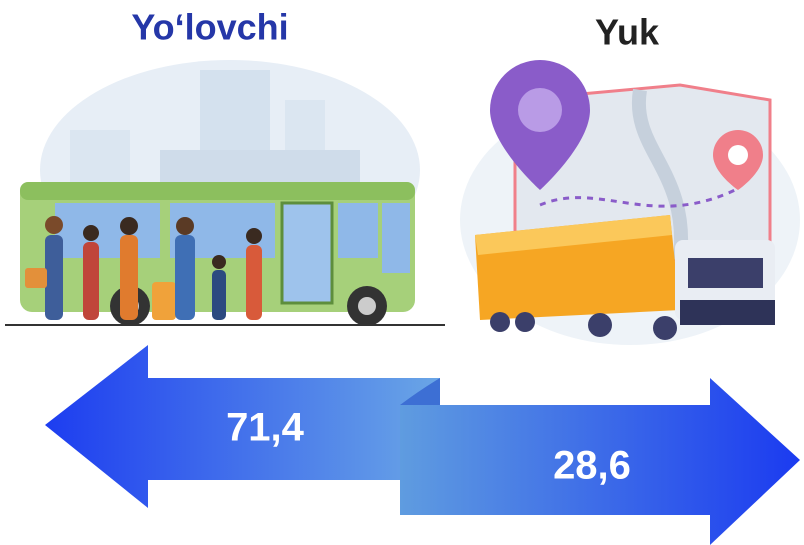 Image resolution: width=804 pixels, height=545 pixels. What do you see at coordinates (265, 428) in the screenshot?
I see `left-value: 71,4` at bounding box center [265, 428].